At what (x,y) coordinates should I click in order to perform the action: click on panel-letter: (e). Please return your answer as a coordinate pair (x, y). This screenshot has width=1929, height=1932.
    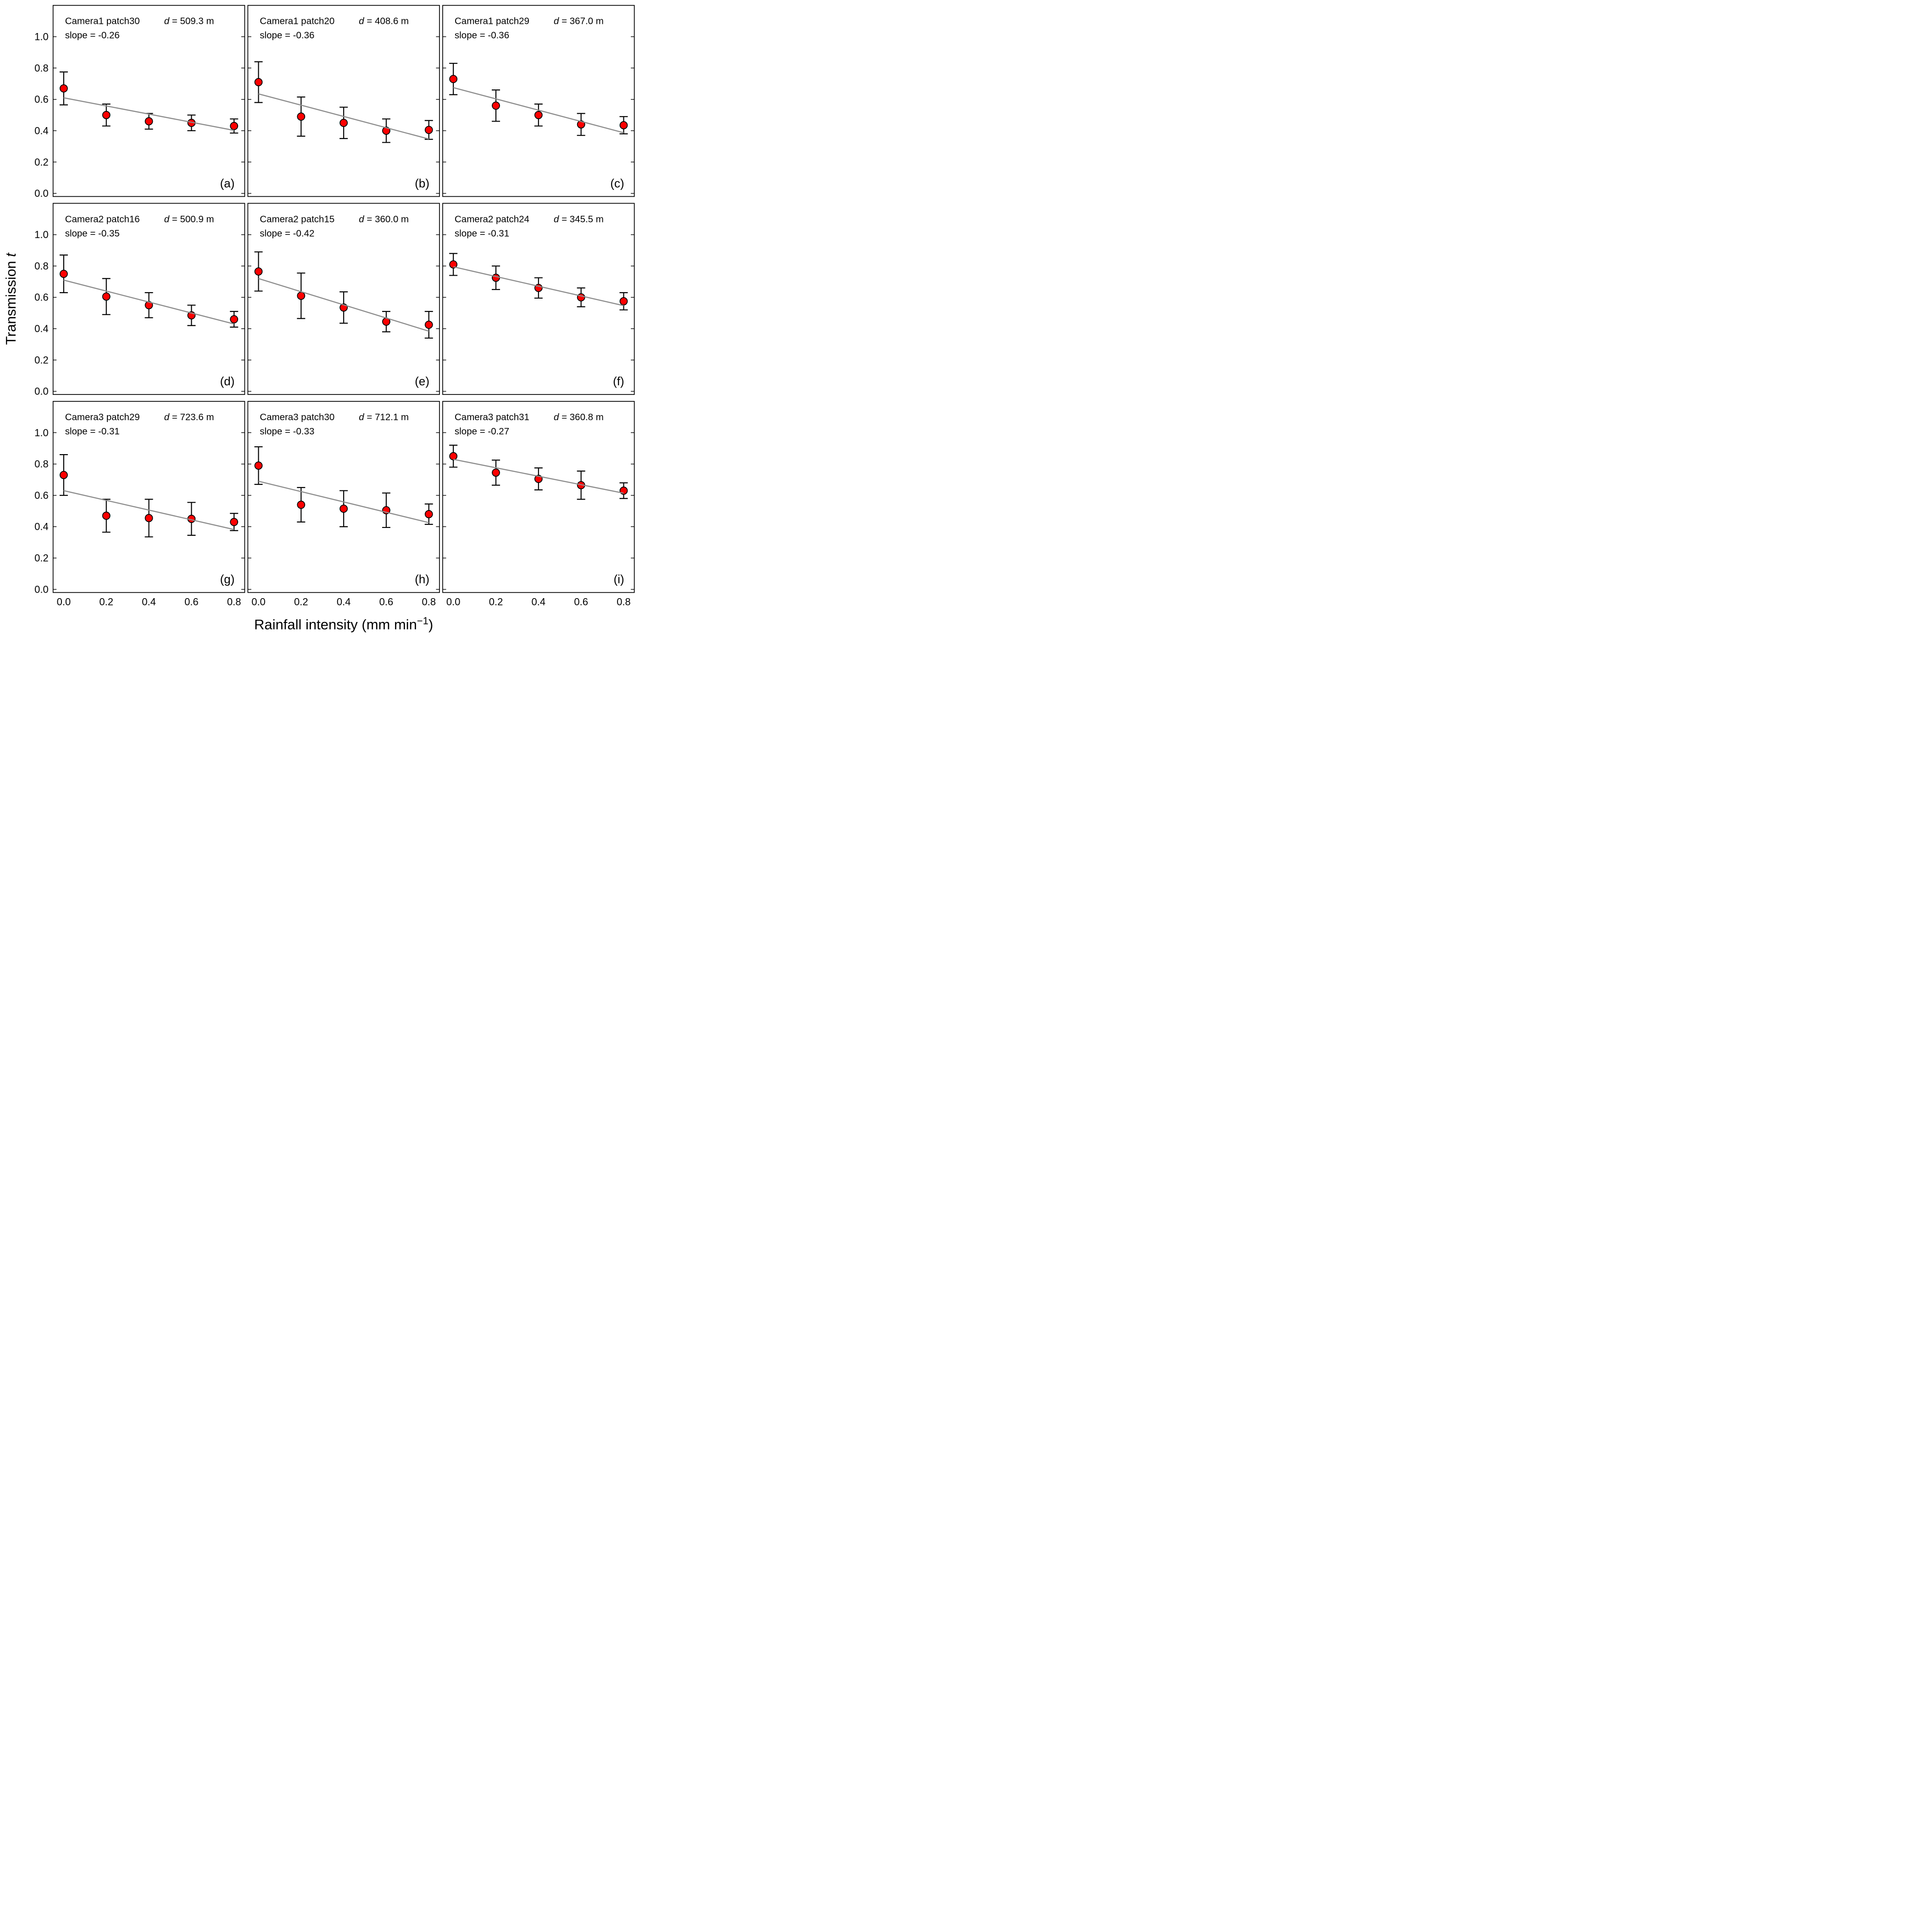
    Looking at the image, I should click on (422, 381).